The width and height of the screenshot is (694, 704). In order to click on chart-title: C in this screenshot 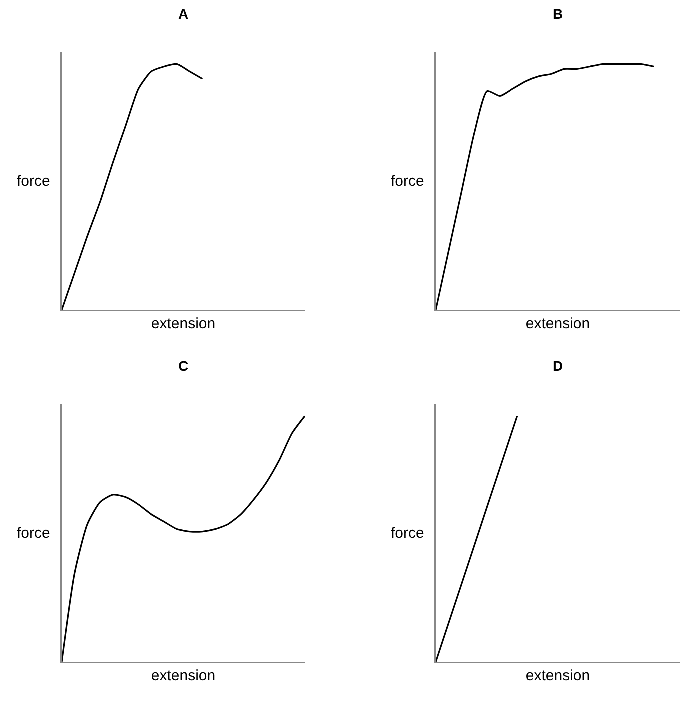, I will do `click(183, 366)`.